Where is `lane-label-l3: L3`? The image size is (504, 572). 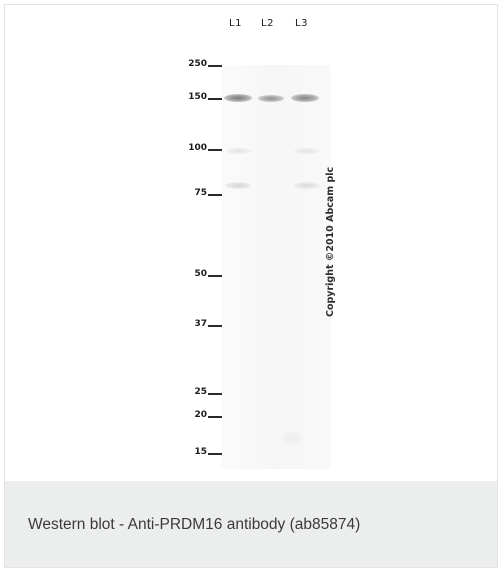 lane-label-l3: L3 is located at coordinates (301, 23).